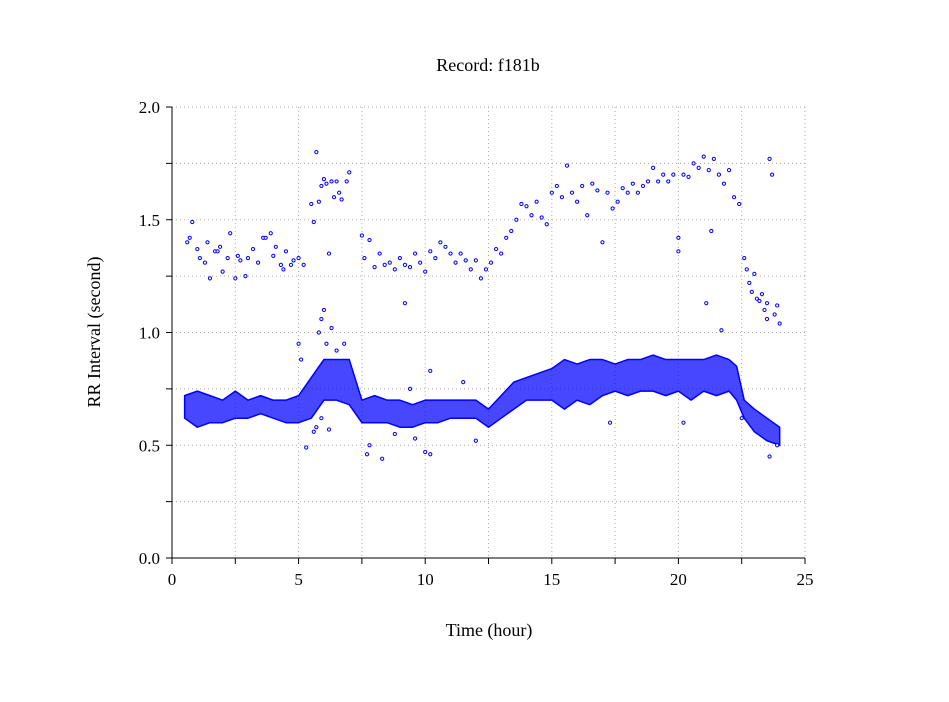  I want to click on y-axis-label: RR Interval (second), so click(94, 332).